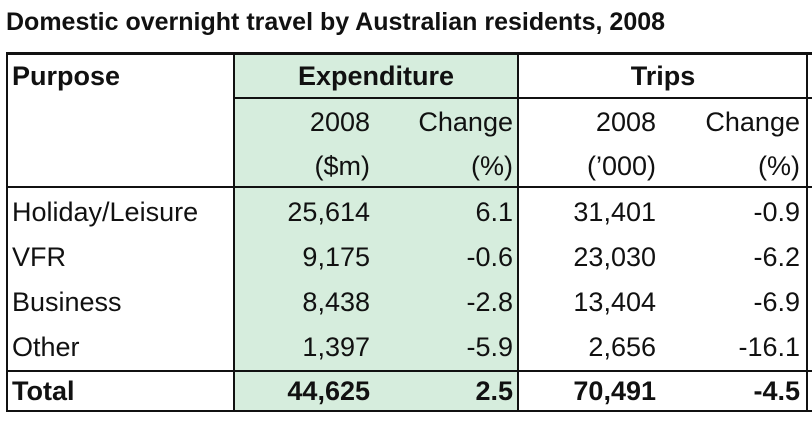 Image resolution: width=812 pixels, height=422 pixels. Describe the element at coordinates (46, 347) in the screenshot. I see `row-purpose: Other` at that location.